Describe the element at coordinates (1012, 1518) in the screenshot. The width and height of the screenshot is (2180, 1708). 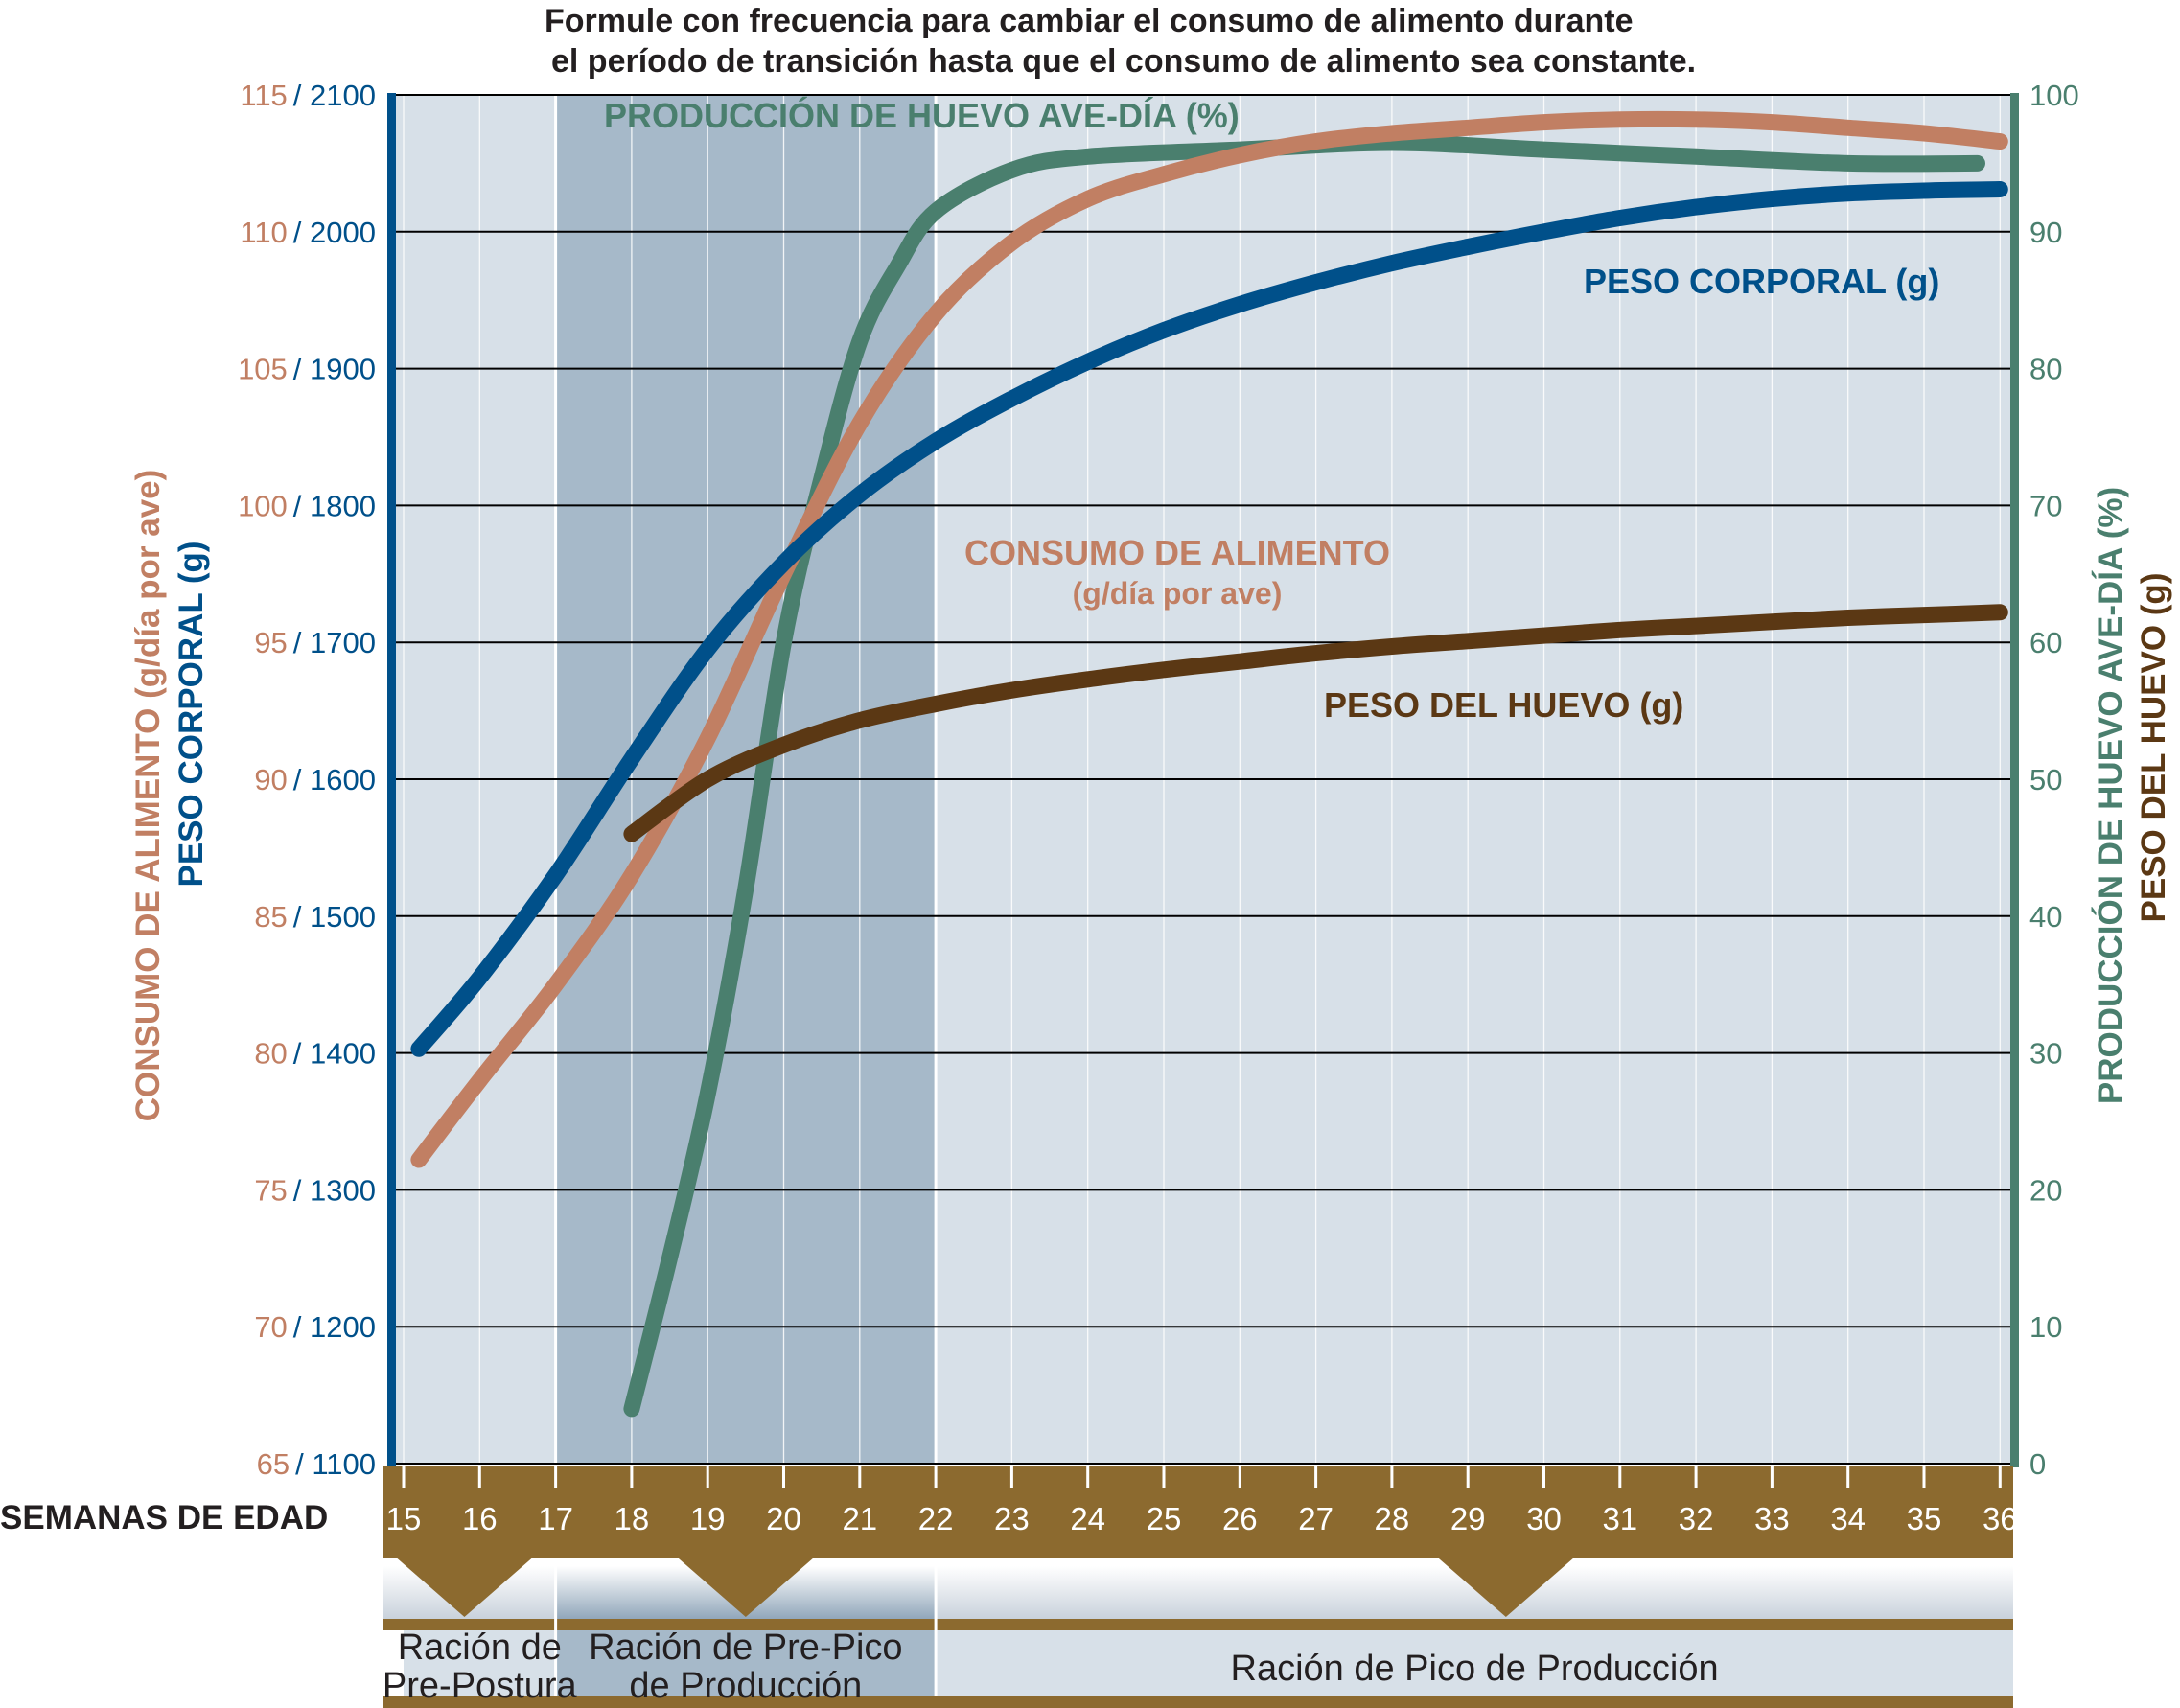
I see `x-tick-label: 23` at that location.